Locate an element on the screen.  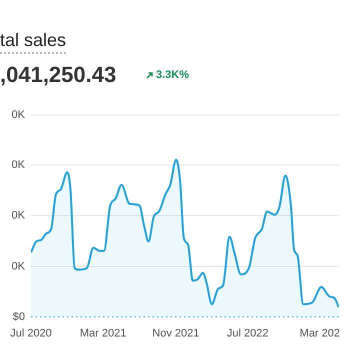
x-tick-label: Nov 2021 is located at coordinates (176, 333).